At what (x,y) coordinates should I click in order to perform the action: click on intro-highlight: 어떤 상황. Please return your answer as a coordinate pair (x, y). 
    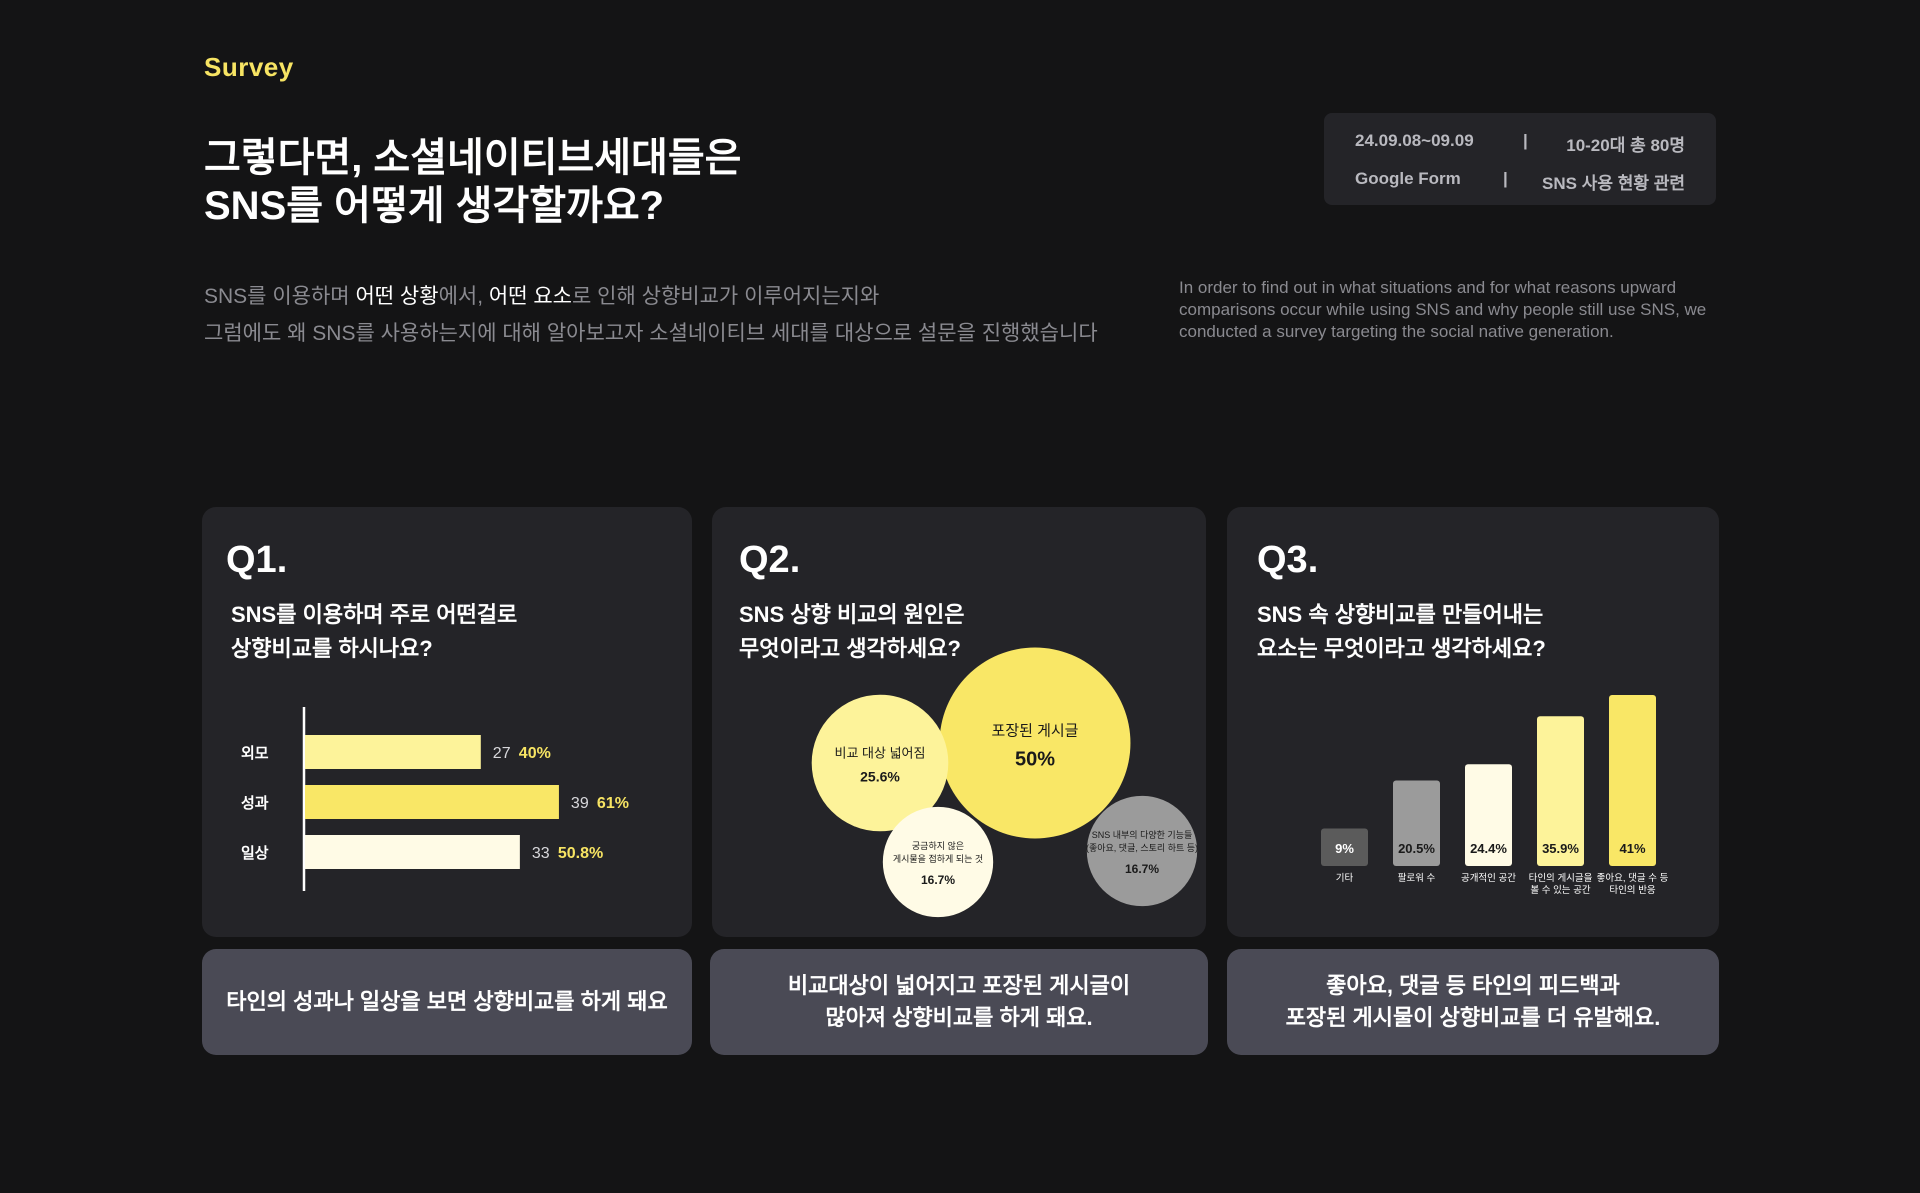
    Looking at the image, I should click on (397, 296).